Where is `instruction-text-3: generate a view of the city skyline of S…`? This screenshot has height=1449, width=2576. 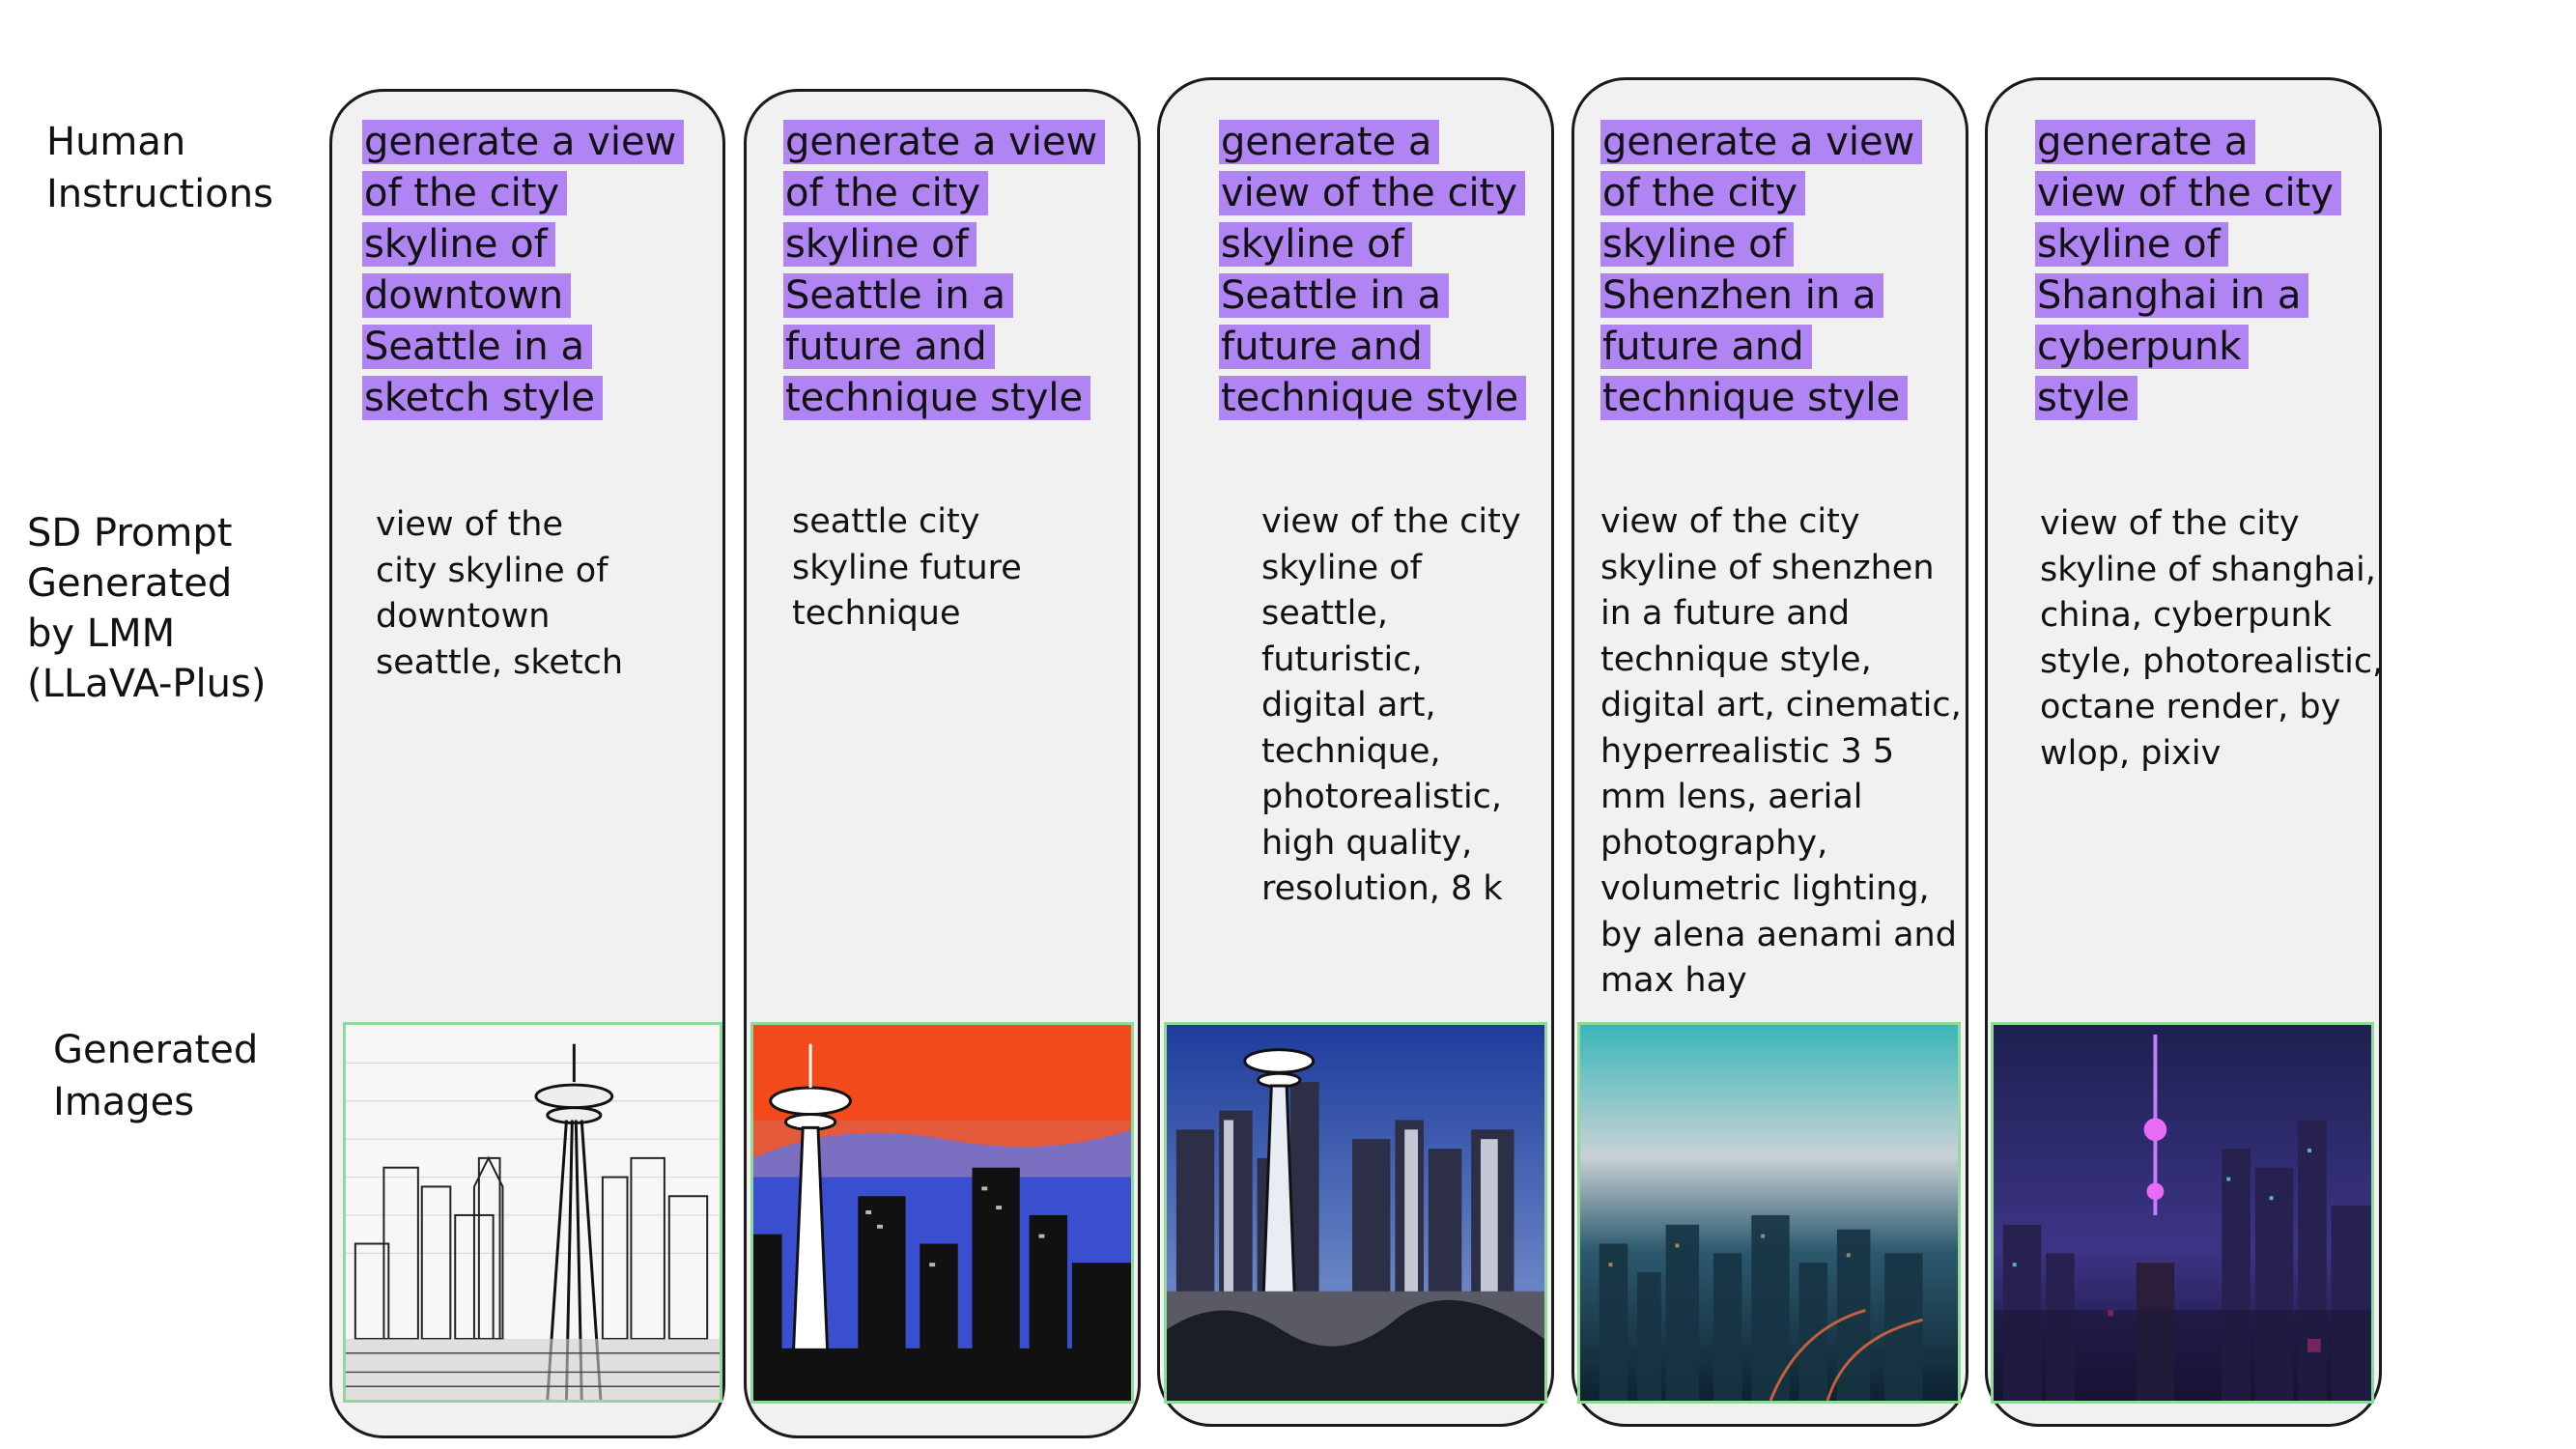
instruction-text-3: generate a view of the city skyline of S… is located at coordinates (1373, 270).